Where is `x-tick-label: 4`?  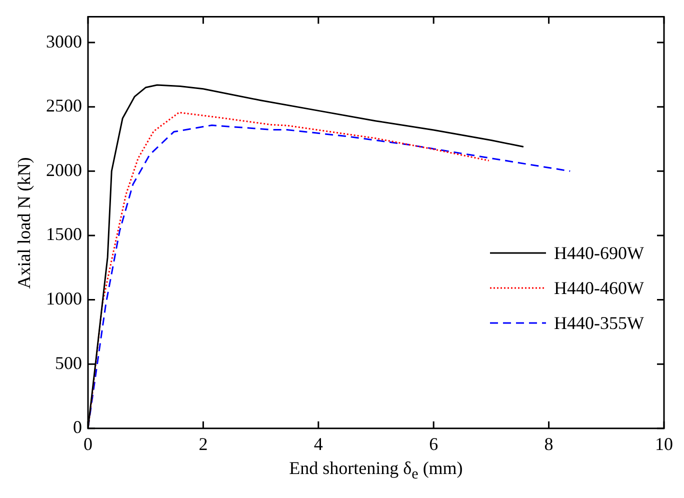 x-tick-label: 4 is located at coordinates (318, 444).